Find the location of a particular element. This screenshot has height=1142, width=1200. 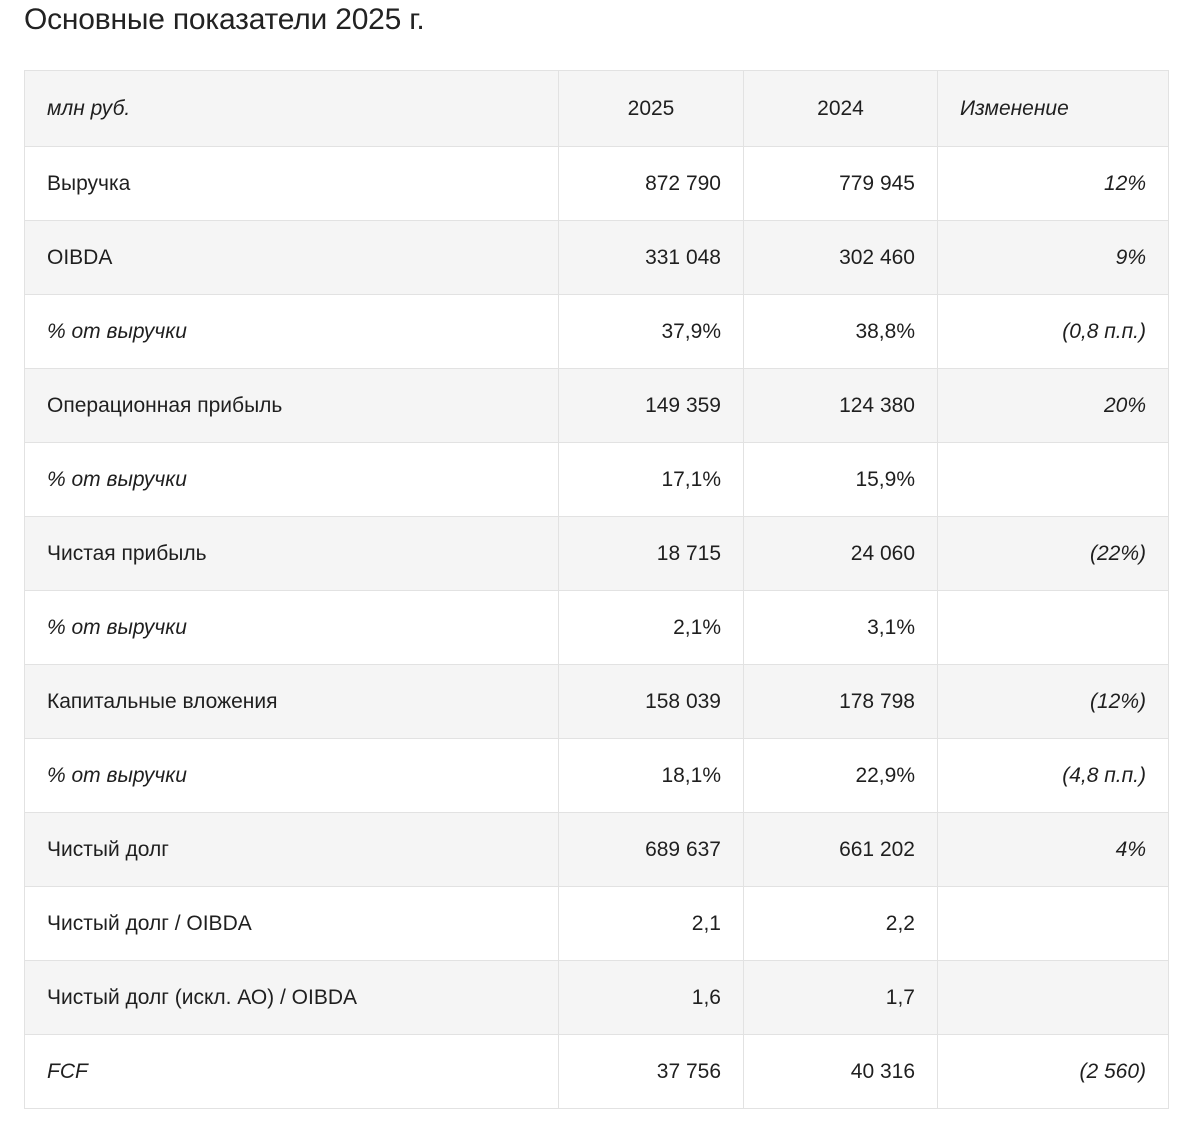

value-2025: 18 715 is located at coordinates (651, 553).